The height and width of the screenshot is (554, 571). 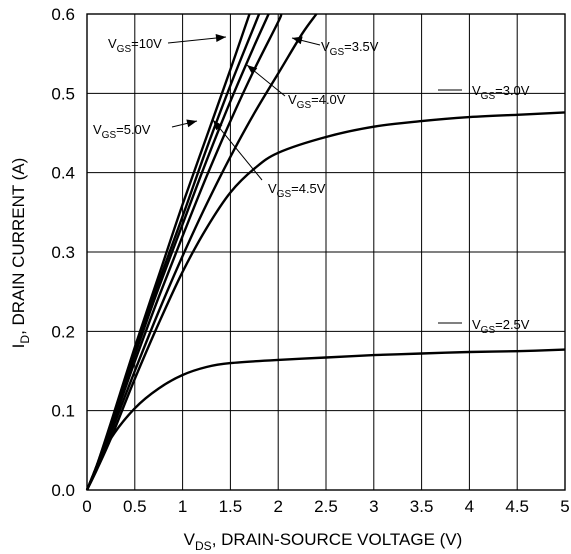 What do you see at coordinates (517, 506) in the screenshot?
I see `x-tick-label: 4.5` at bounding box center [517, 506].